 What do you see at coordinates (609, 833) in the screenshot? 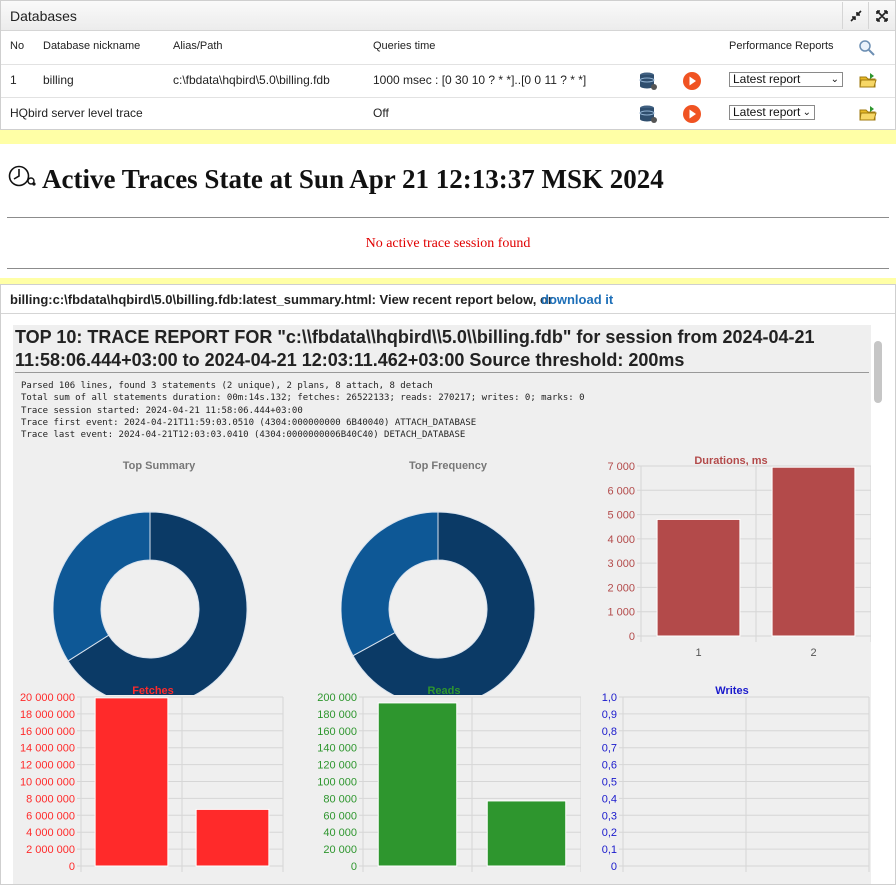
I see `y-tick-label: 0,2` at bounding box center [609, 833].